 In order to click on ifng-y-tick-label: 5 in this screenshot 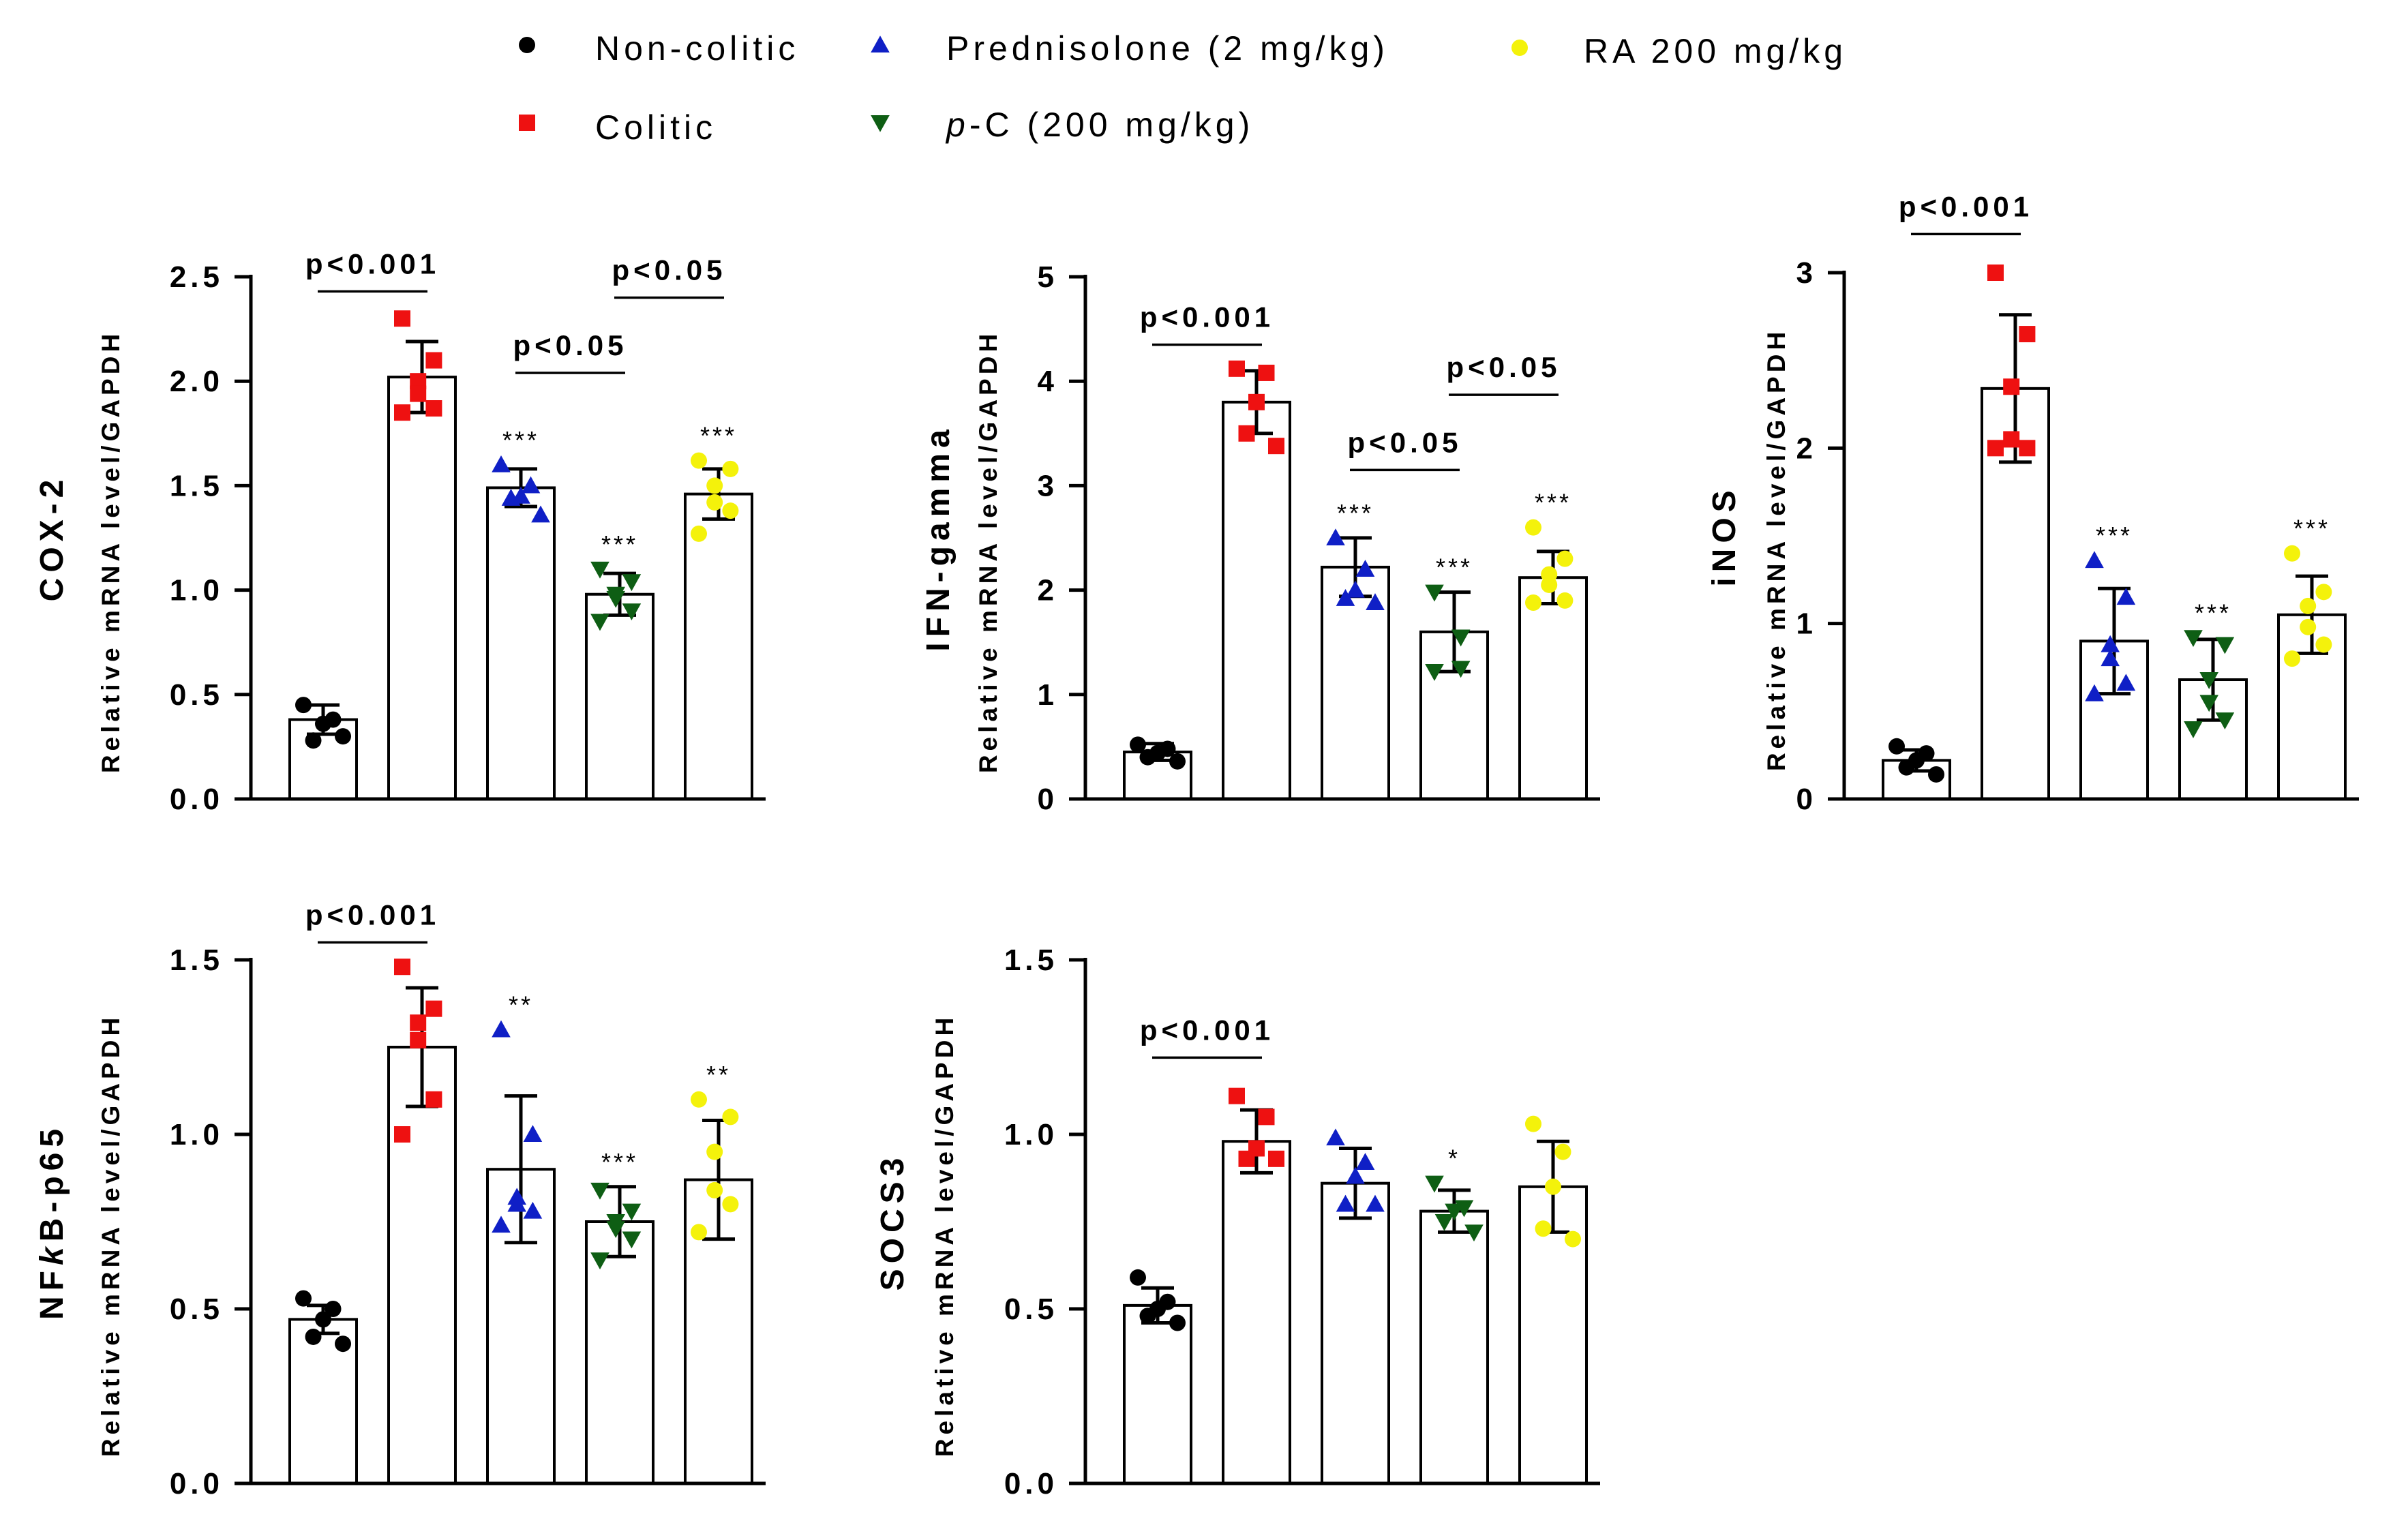, I will do `click(1048, 277)`.